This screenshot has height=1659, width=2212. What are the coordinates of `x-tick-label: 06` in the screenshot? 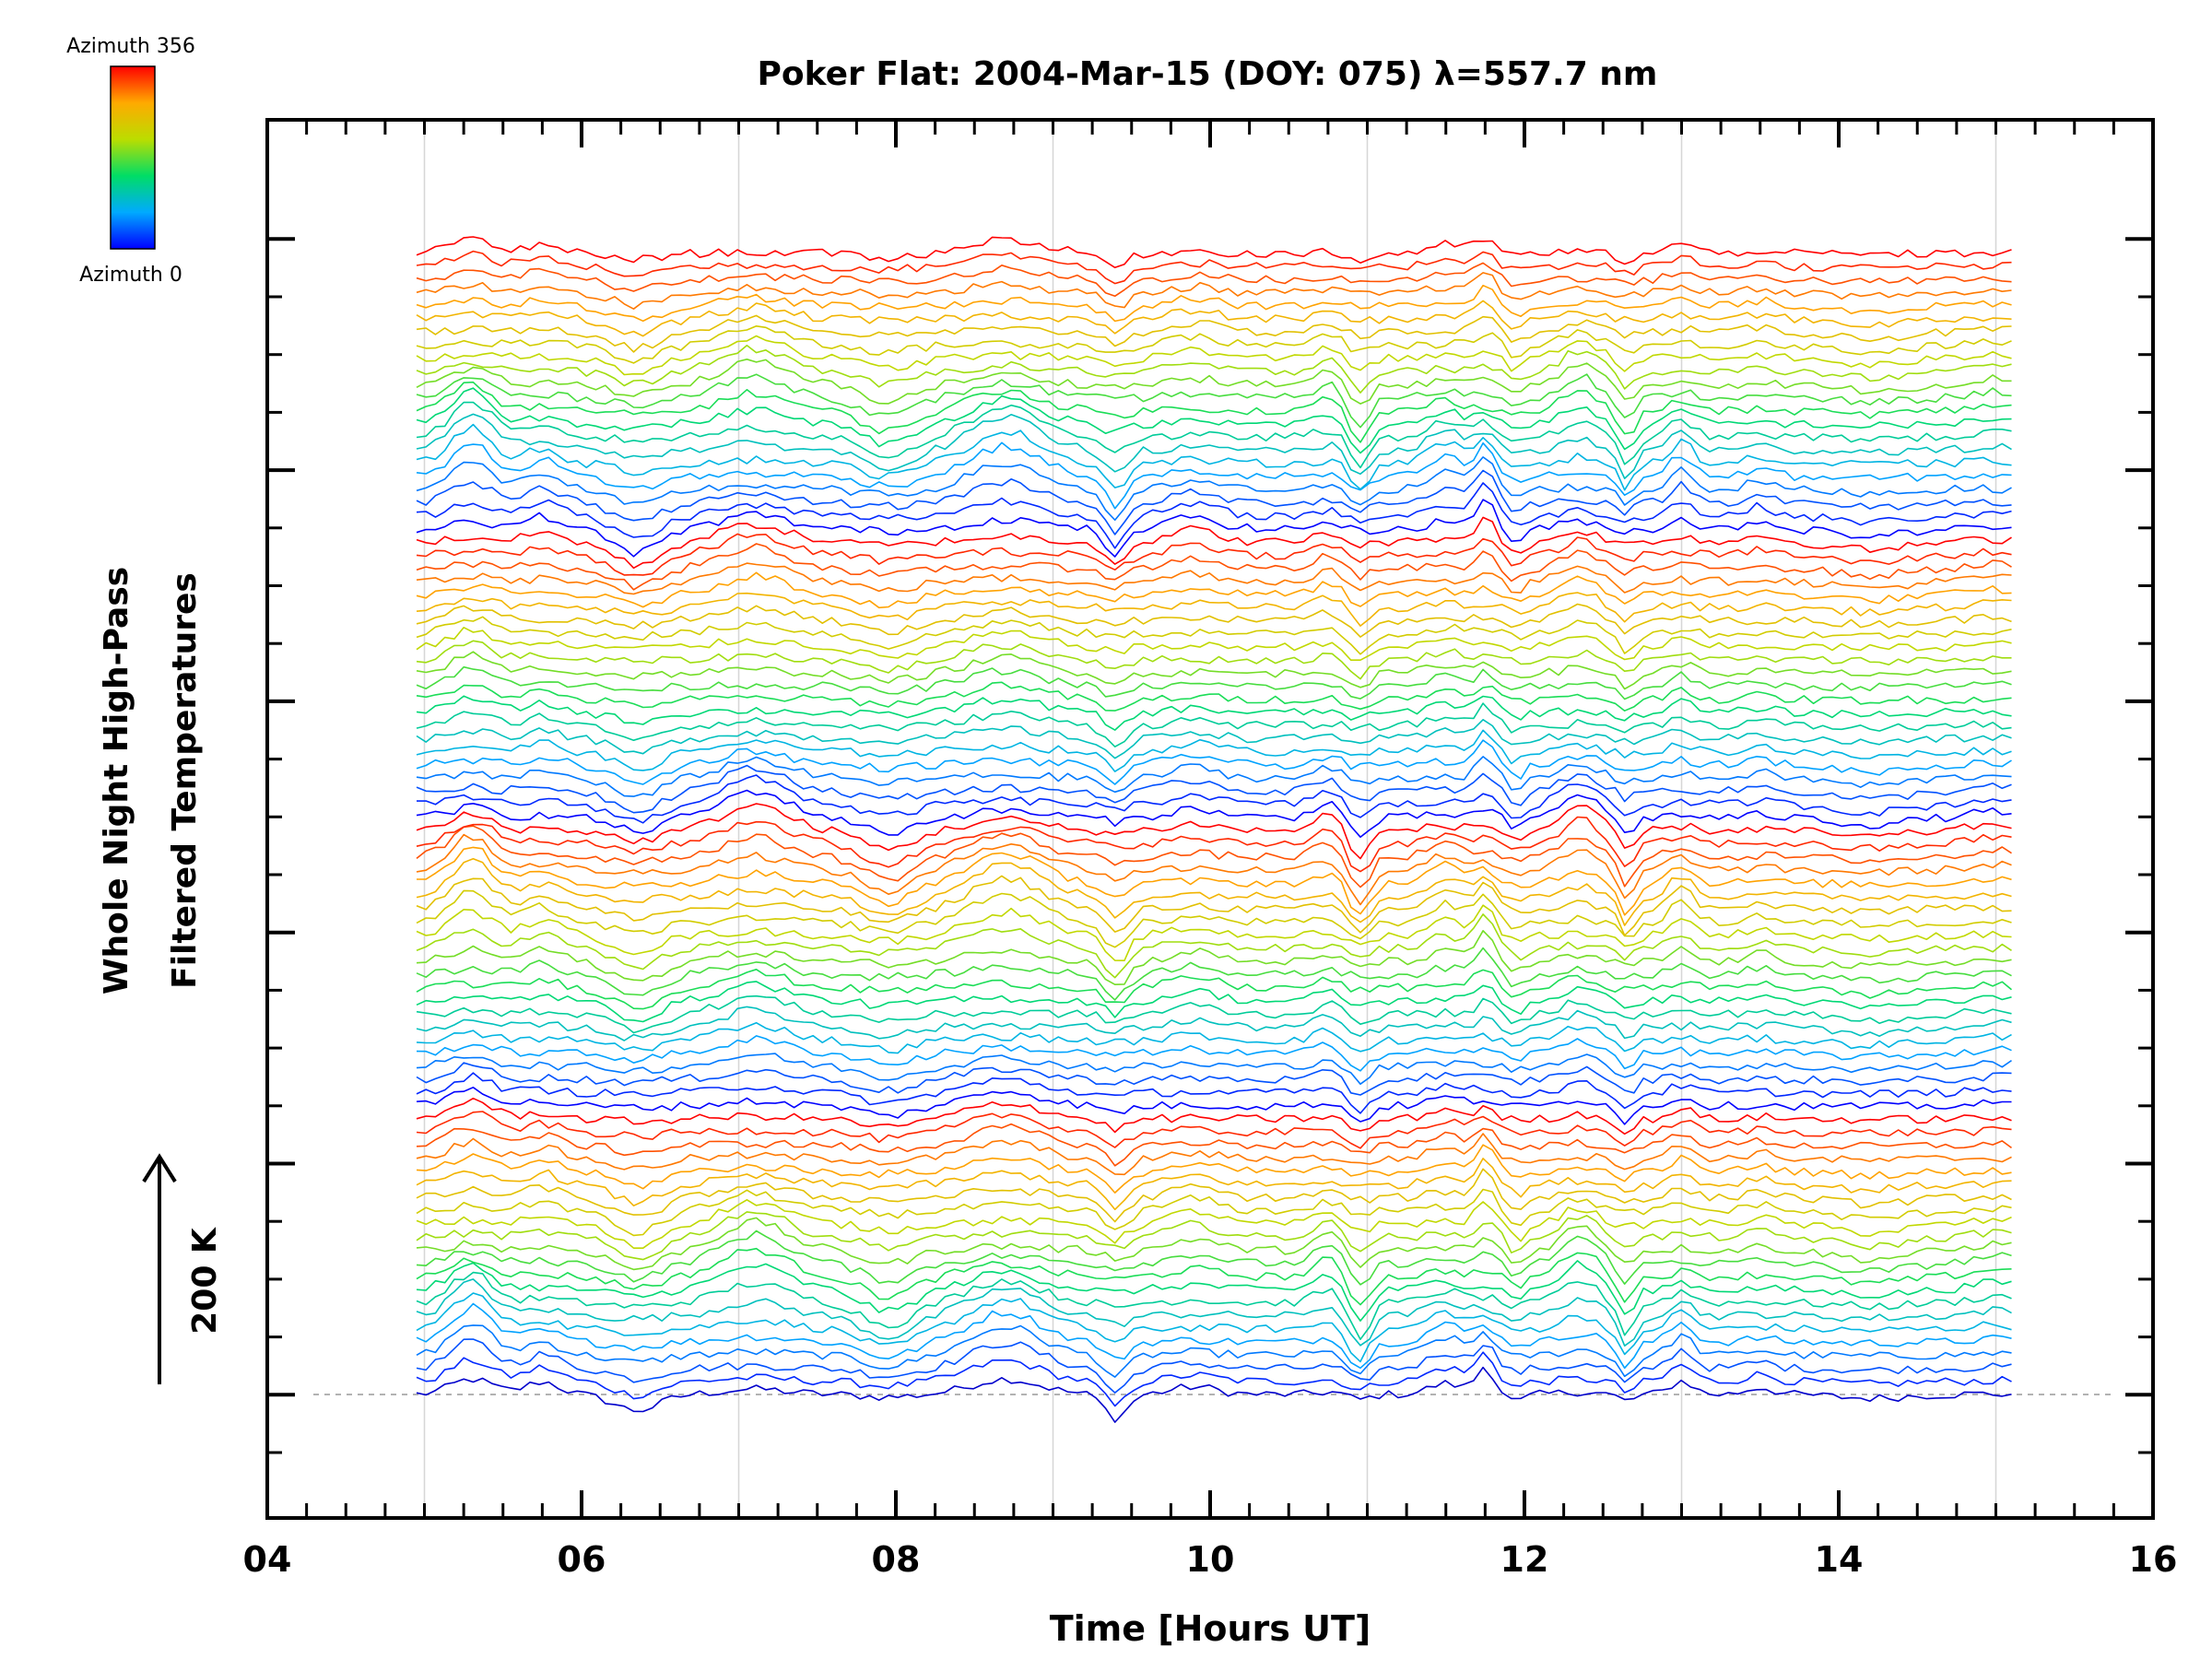 It's located at (582, 1559).